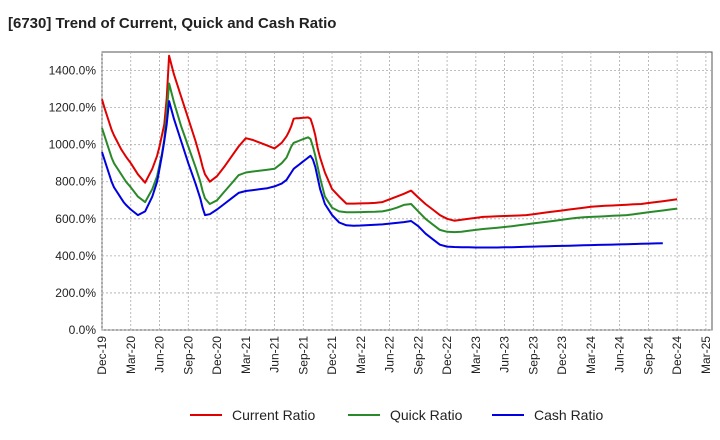 Image resolution: width=720 pixels, height=440 pixels. What do you see at coordinates (505, 354) in the screenshot?
I see `x-tick-label: Jun-23` at bounding box center [505, 354].